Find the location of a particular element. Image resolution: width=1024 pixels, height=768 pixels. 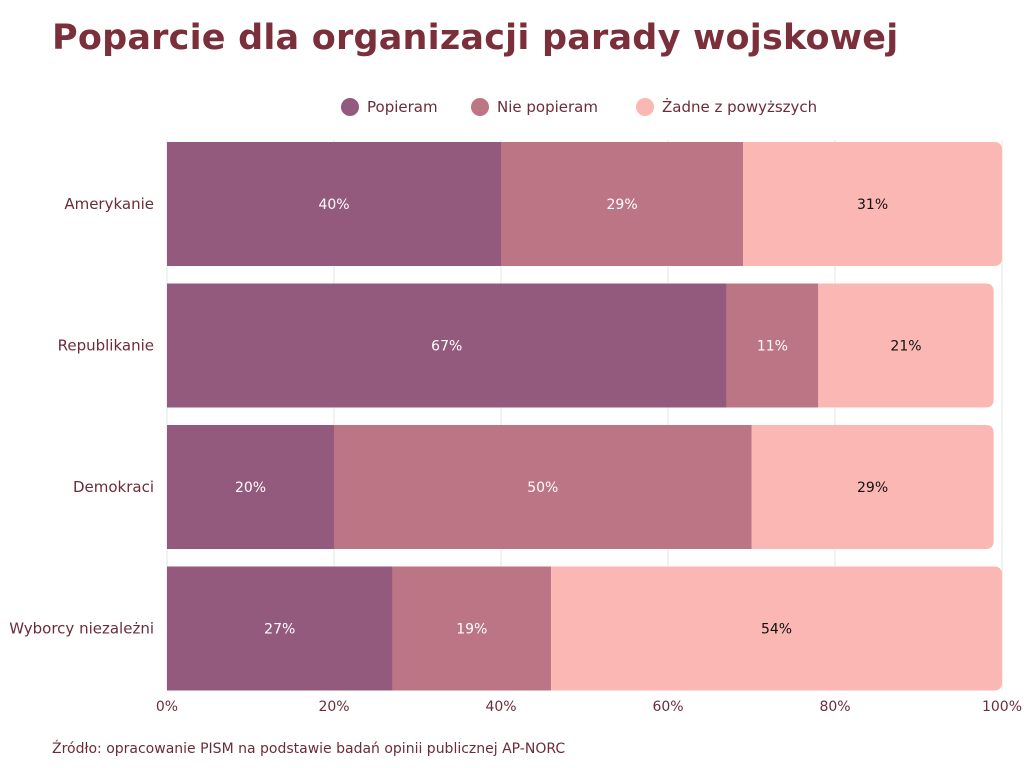

bar-wyborcy-niezależni-series-1 is located at coordinates (472, 628).